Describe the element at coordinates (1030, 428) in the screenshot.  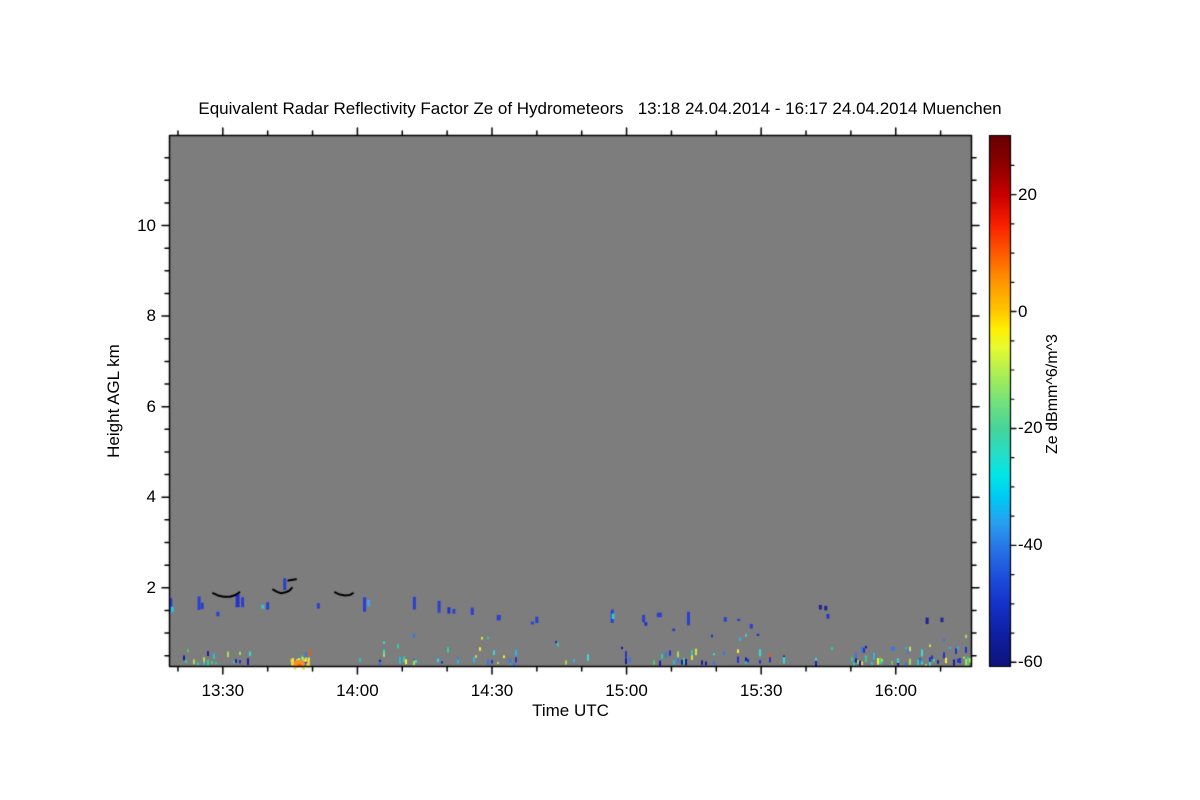
I see `colorbar-tick-label: -20` at that location.